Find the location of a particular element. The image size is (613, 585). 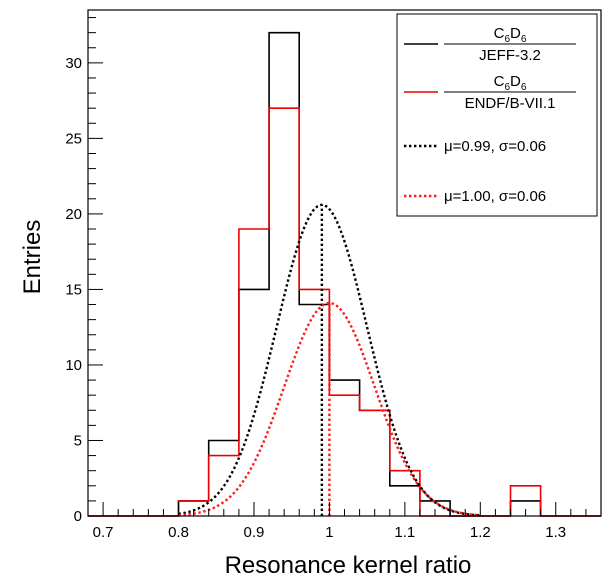

x-tick-label: 1 is located at coordinates (329, 532).